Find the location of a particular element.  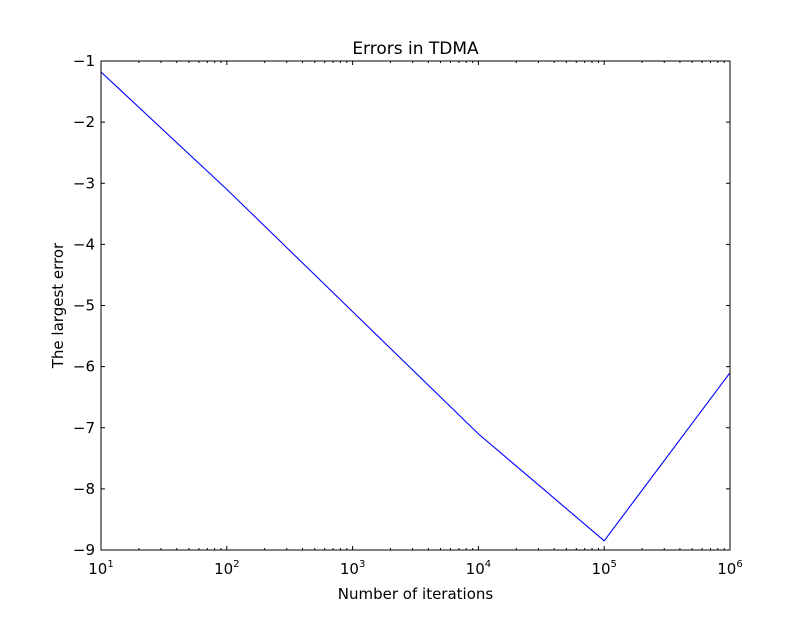

x-tick-label: 10¹ is located at coordinates (100, 568).